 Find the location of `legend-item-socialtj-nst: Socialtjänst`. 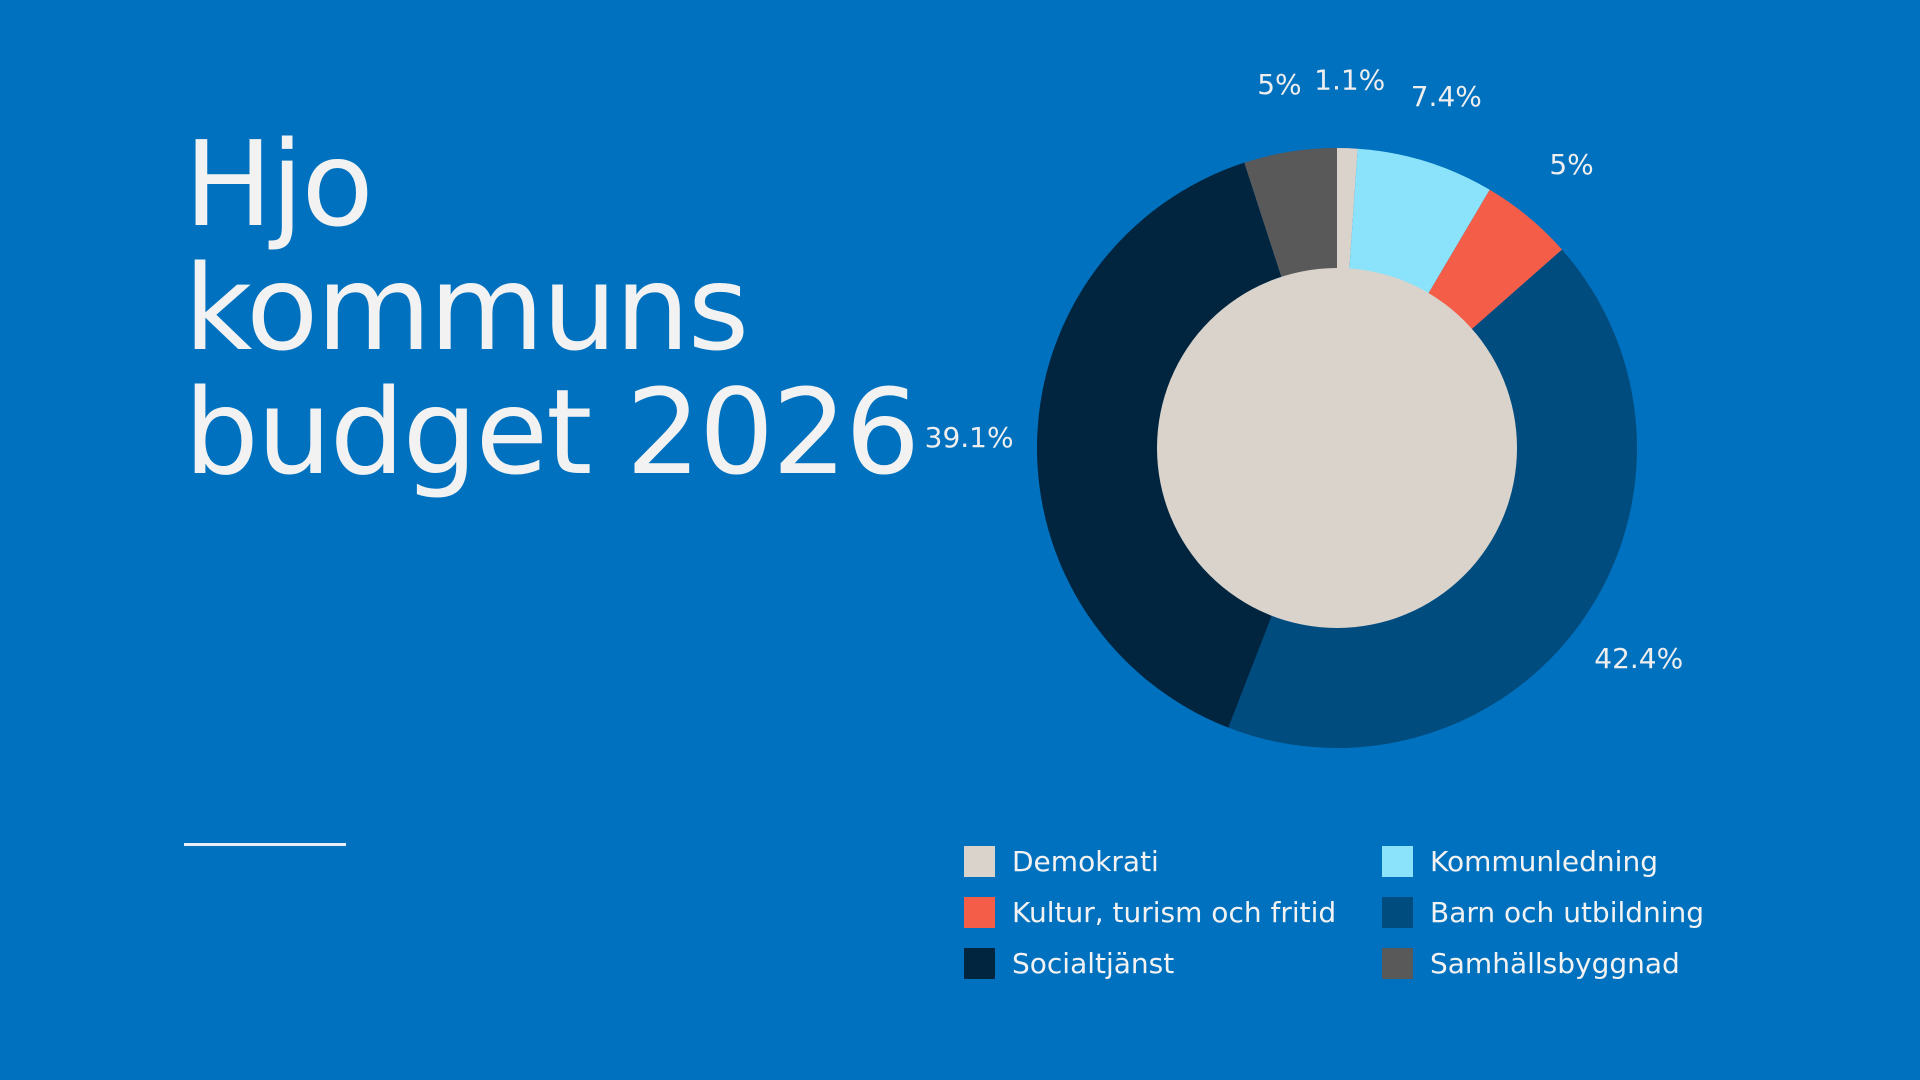

legend-item-socialtj-nst: Socialtjänst is located at coordinates (1069, 963).